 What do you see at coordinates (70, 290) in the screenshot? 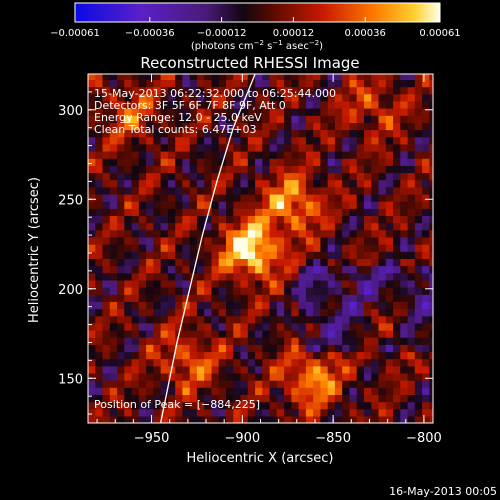
I see `y-tick-label: 200` at bounding box center [70, 290].